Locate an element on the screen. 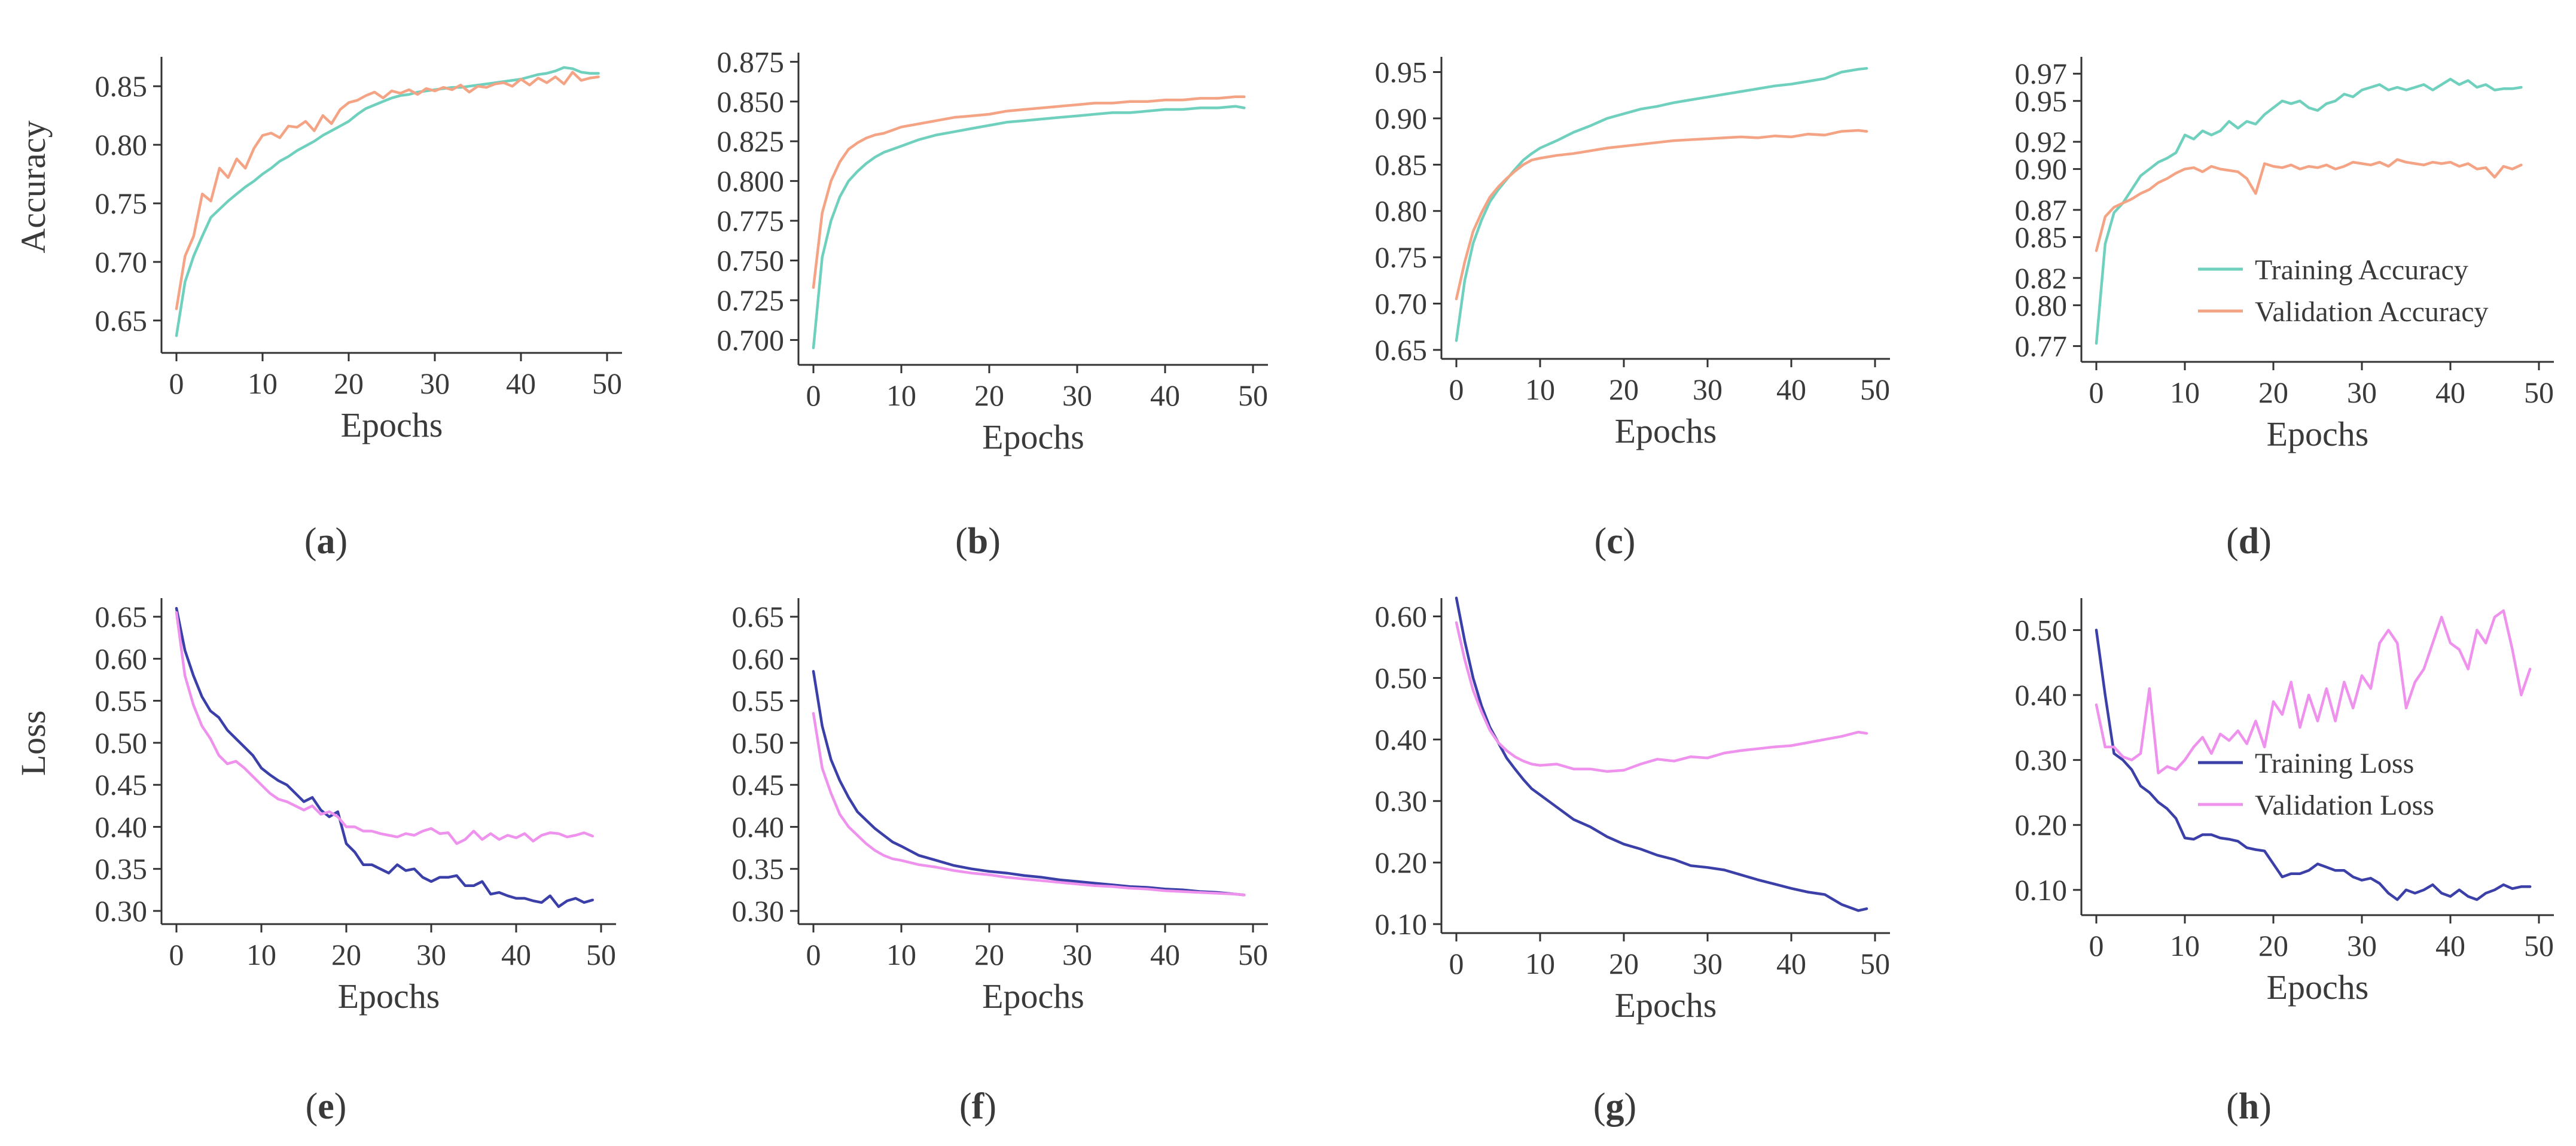  y-tick-label: 0.35 is located at coordinates (121, 869).